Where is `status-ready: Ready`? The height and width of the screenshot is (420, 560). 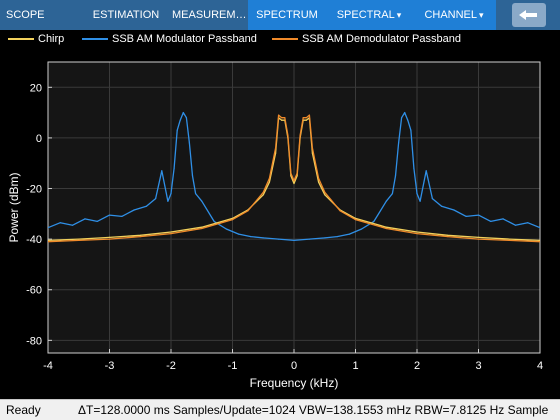 status-ready: Ready is located at coordinates (23, 410).